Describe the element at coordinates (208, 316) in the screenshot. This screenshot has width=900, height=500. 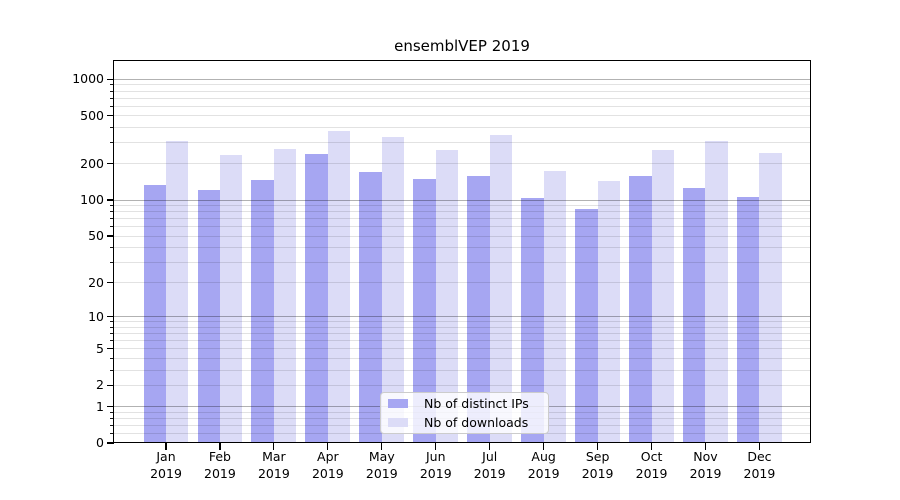
I see `bar-distinct-ips-feb` at that location.